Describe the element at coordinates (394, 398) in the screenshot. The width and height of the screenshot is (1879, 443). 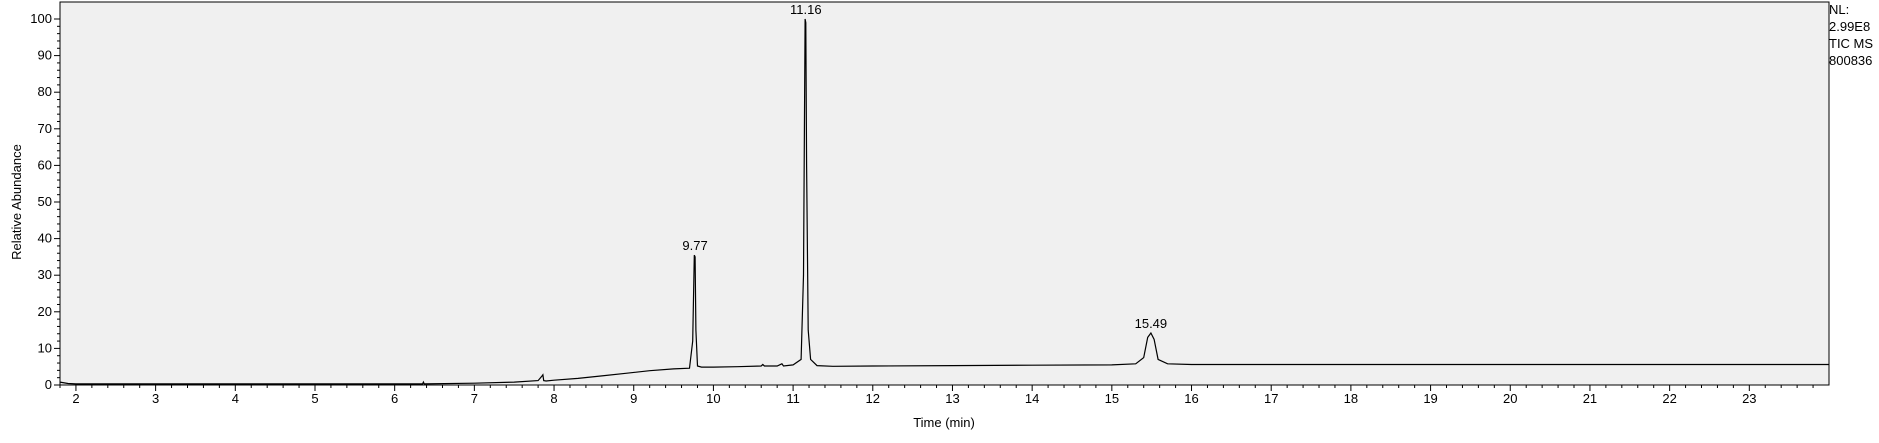
I see `x-tick-label: 6` at that location.